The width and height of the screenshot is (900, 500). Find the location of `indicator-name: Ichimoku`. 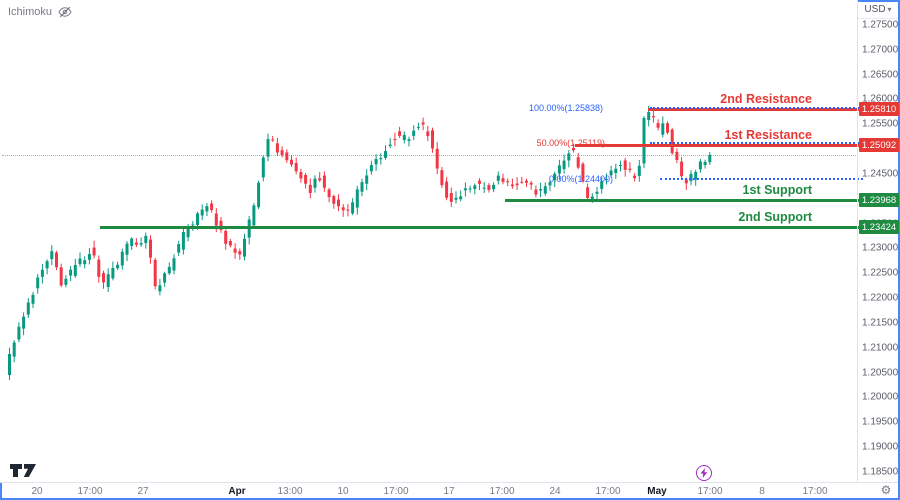

indicator-name: Ichimoku is located at coordinates (30, 12).